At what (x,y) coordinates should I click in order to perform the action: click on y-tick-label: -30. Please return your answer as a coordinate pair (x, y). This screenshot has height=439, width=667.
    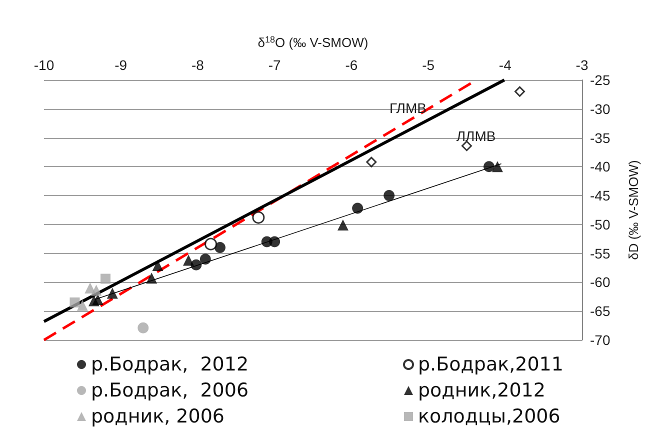
    Looking at the image, I should click on (600, 108).